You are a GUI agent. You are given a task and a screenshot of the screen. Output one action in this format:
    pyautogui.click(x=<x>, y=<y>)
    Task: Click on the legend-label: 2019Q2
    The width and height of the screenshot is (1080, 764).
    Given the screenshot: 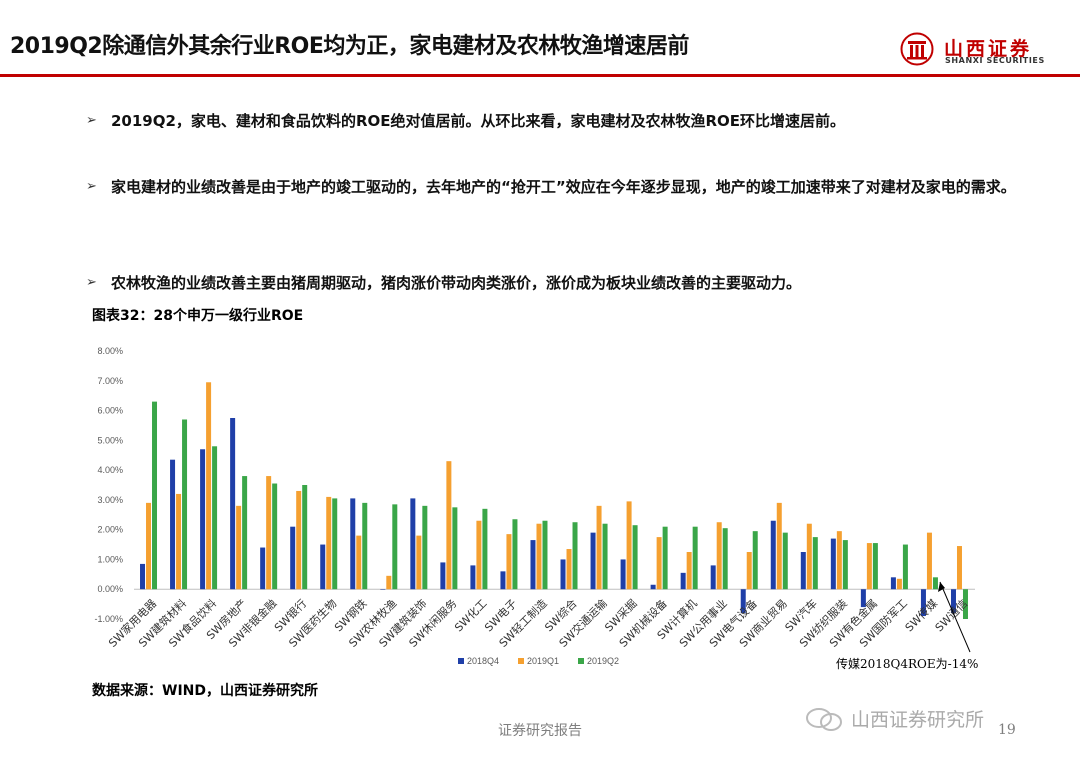 What is the action you would take?
    pyautogui.click(x=603, y=661)
    